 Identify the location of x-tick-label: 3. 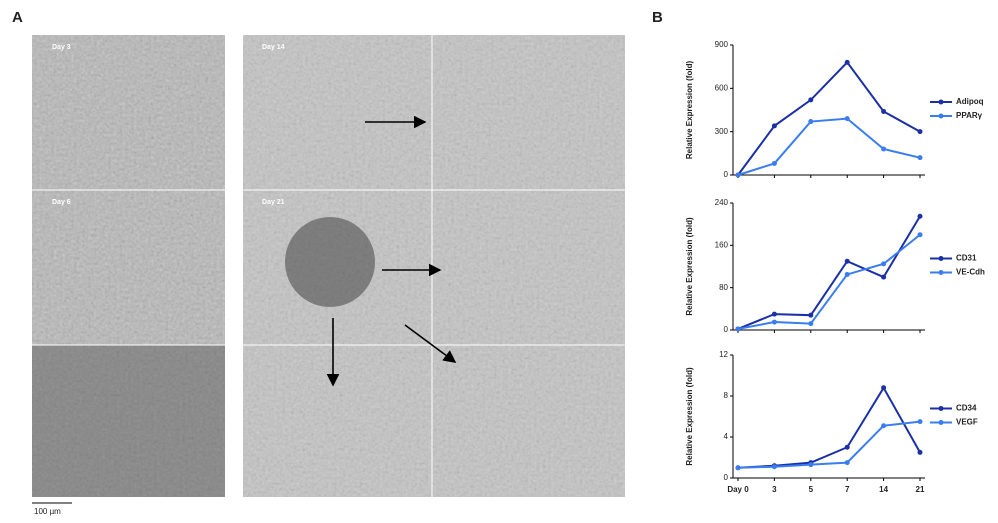
(774, 489).